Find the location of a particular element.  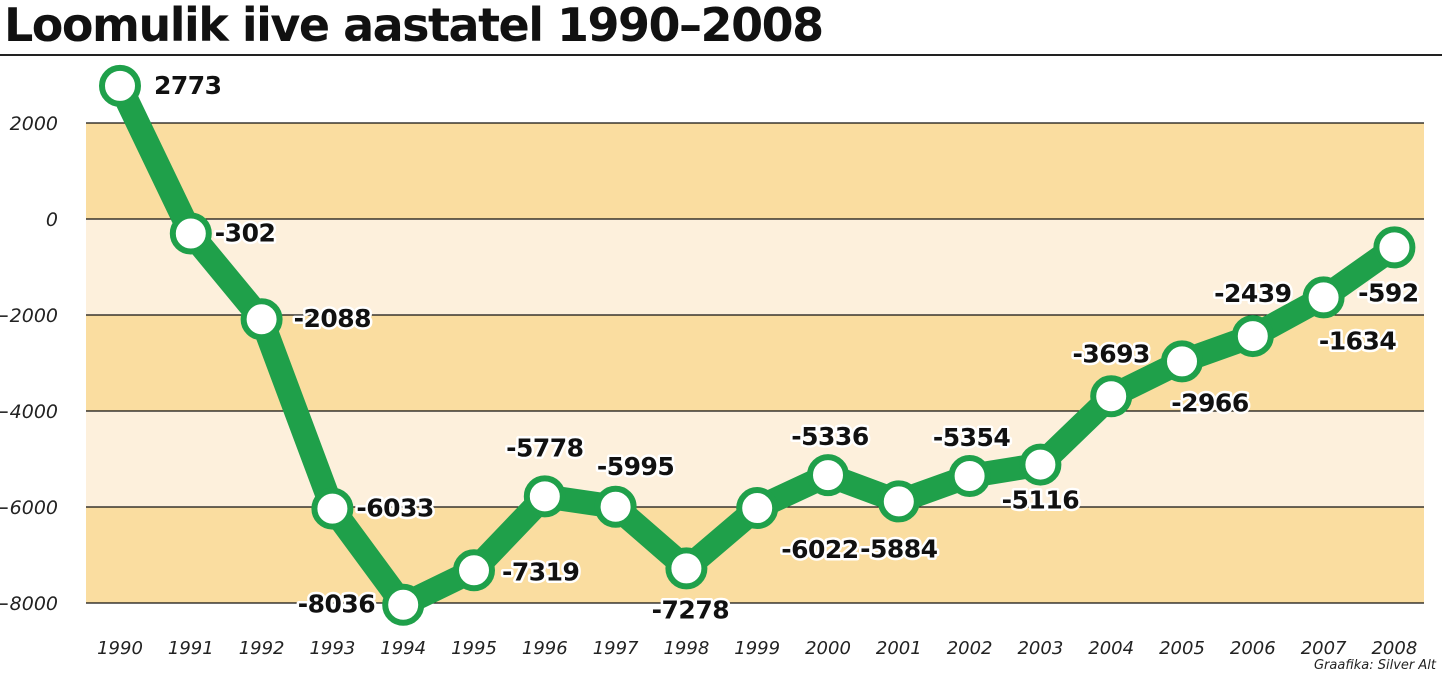

data-label: -6022 is located at coordinates (819, 549).